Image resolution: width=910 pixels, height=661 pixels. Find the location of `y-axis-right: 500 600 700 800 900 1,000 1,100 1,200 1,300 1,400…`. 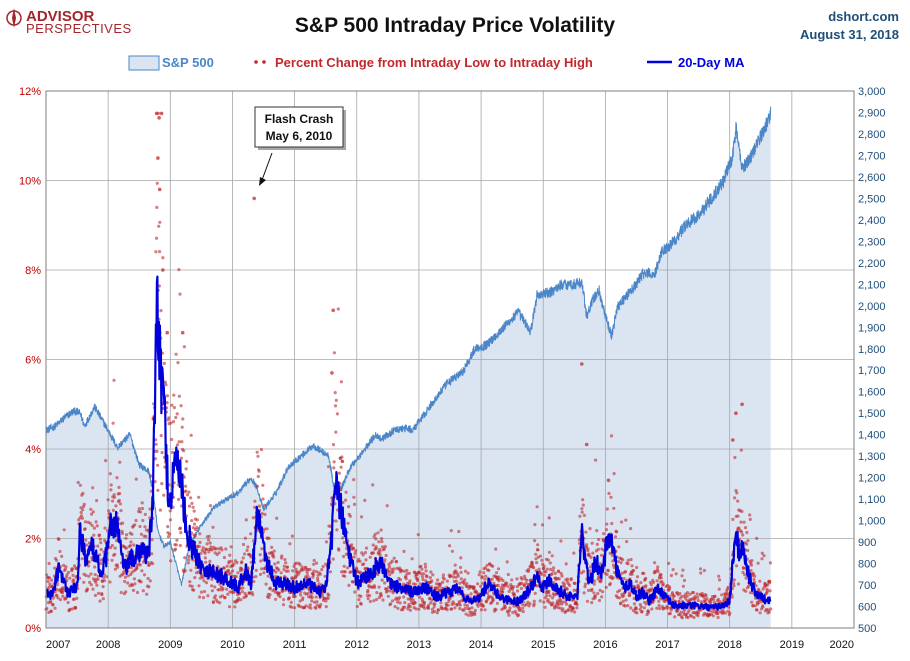

y-axis-right: 500 600 700 800 900 1,000 1,100 1,200 1,300 1,400… is located at coordinates (872, 360).